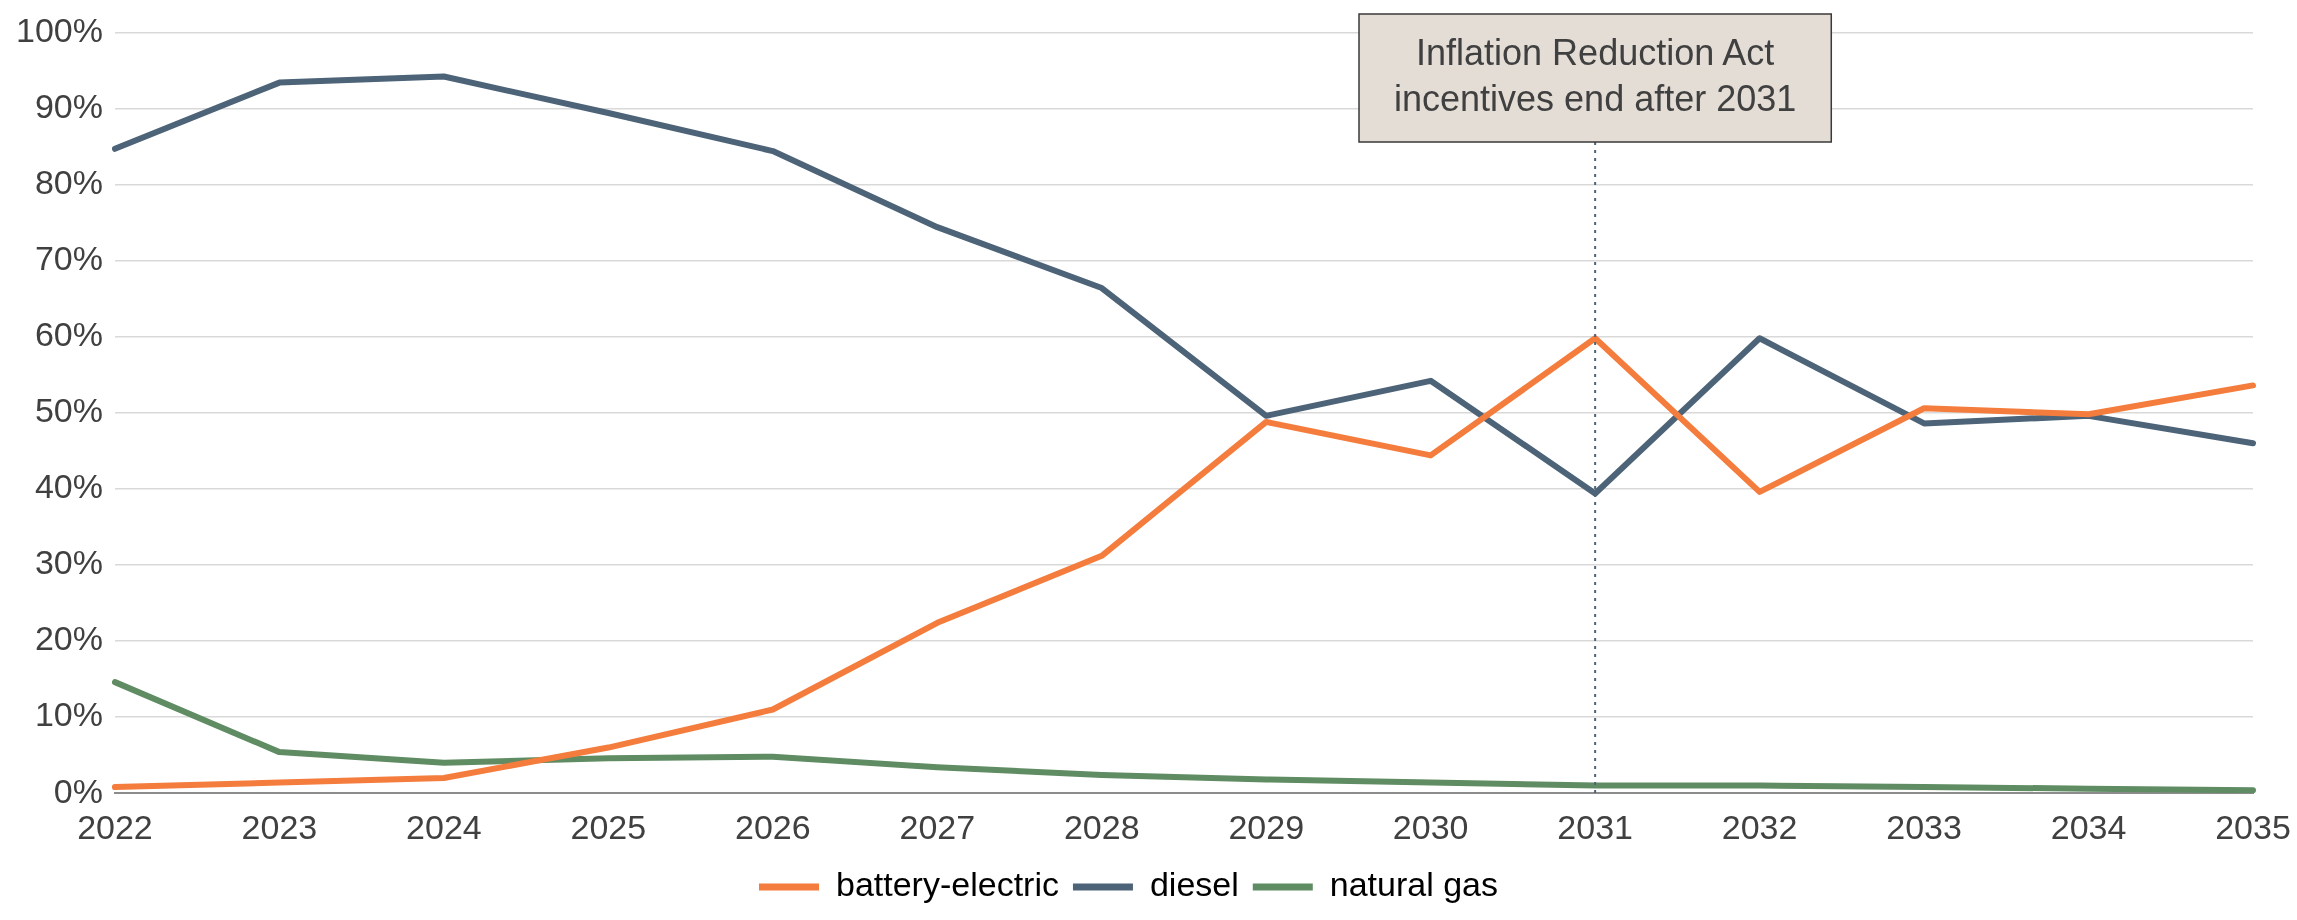 This screenshot has height=920, width=2297. What do you see at coordinates (68, 181) in the screenshot?
I see `y-tick-label: 80%` at bounding box center [68, 181].